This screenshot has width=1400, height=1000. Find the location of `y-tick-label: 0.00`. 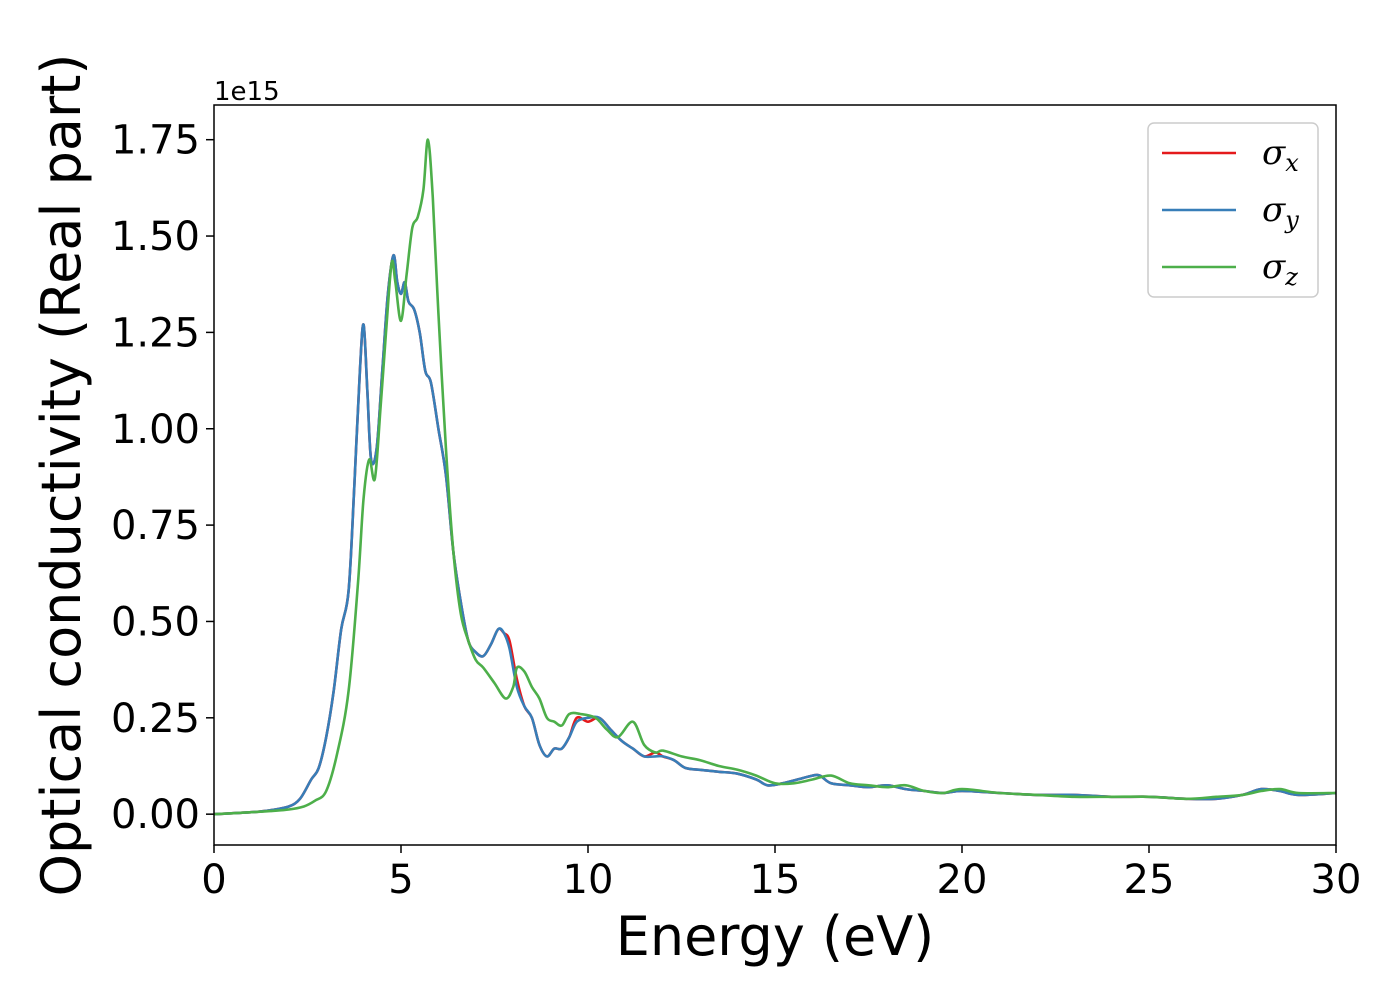

y-tick-label: 0.00 is located at coordinates (155, 815).